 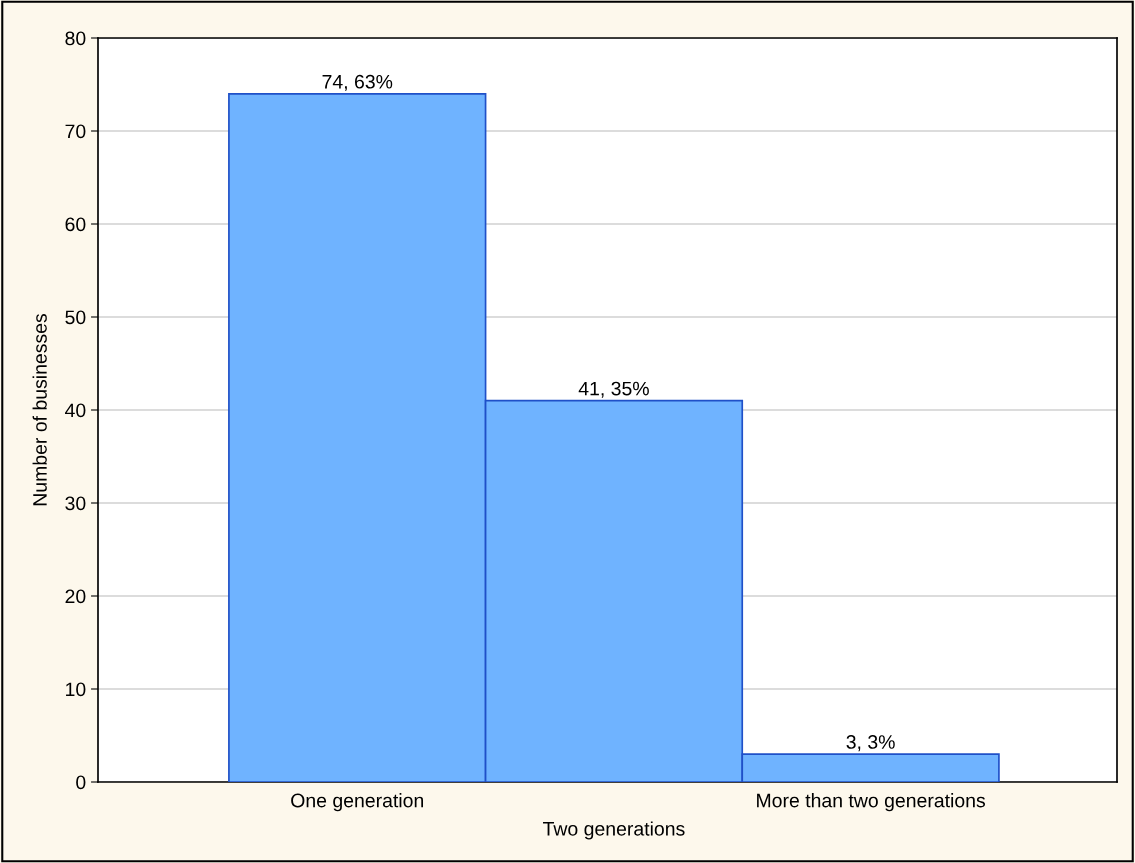 I want to click on y-tick-label: 20, so click(x=75, y=596).